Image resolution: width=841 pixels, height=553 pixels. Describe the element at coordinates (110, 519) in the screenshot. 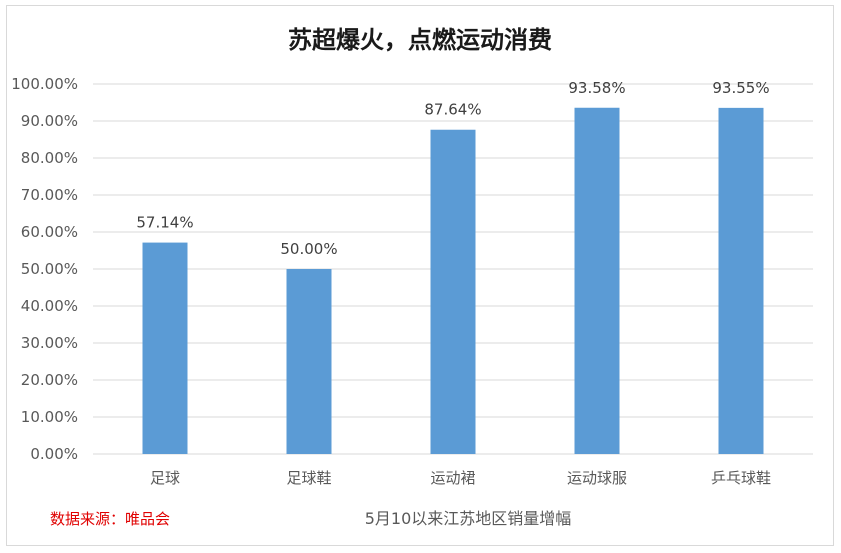

I see `source-note: 数据来源：唯品会` at that location.